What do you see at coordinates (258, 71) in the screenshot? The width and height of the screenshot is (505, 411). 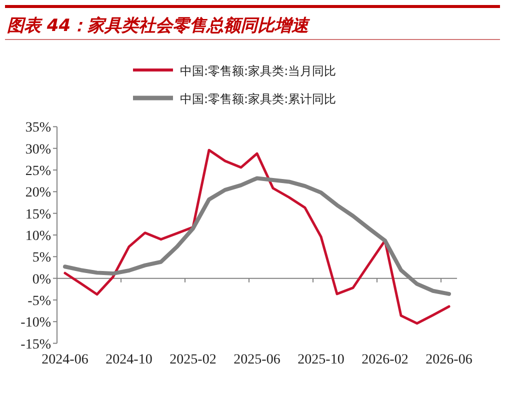 I see `legend-label: 中国:零售额:家具类:当月同比` at bounding box center [258, 71].